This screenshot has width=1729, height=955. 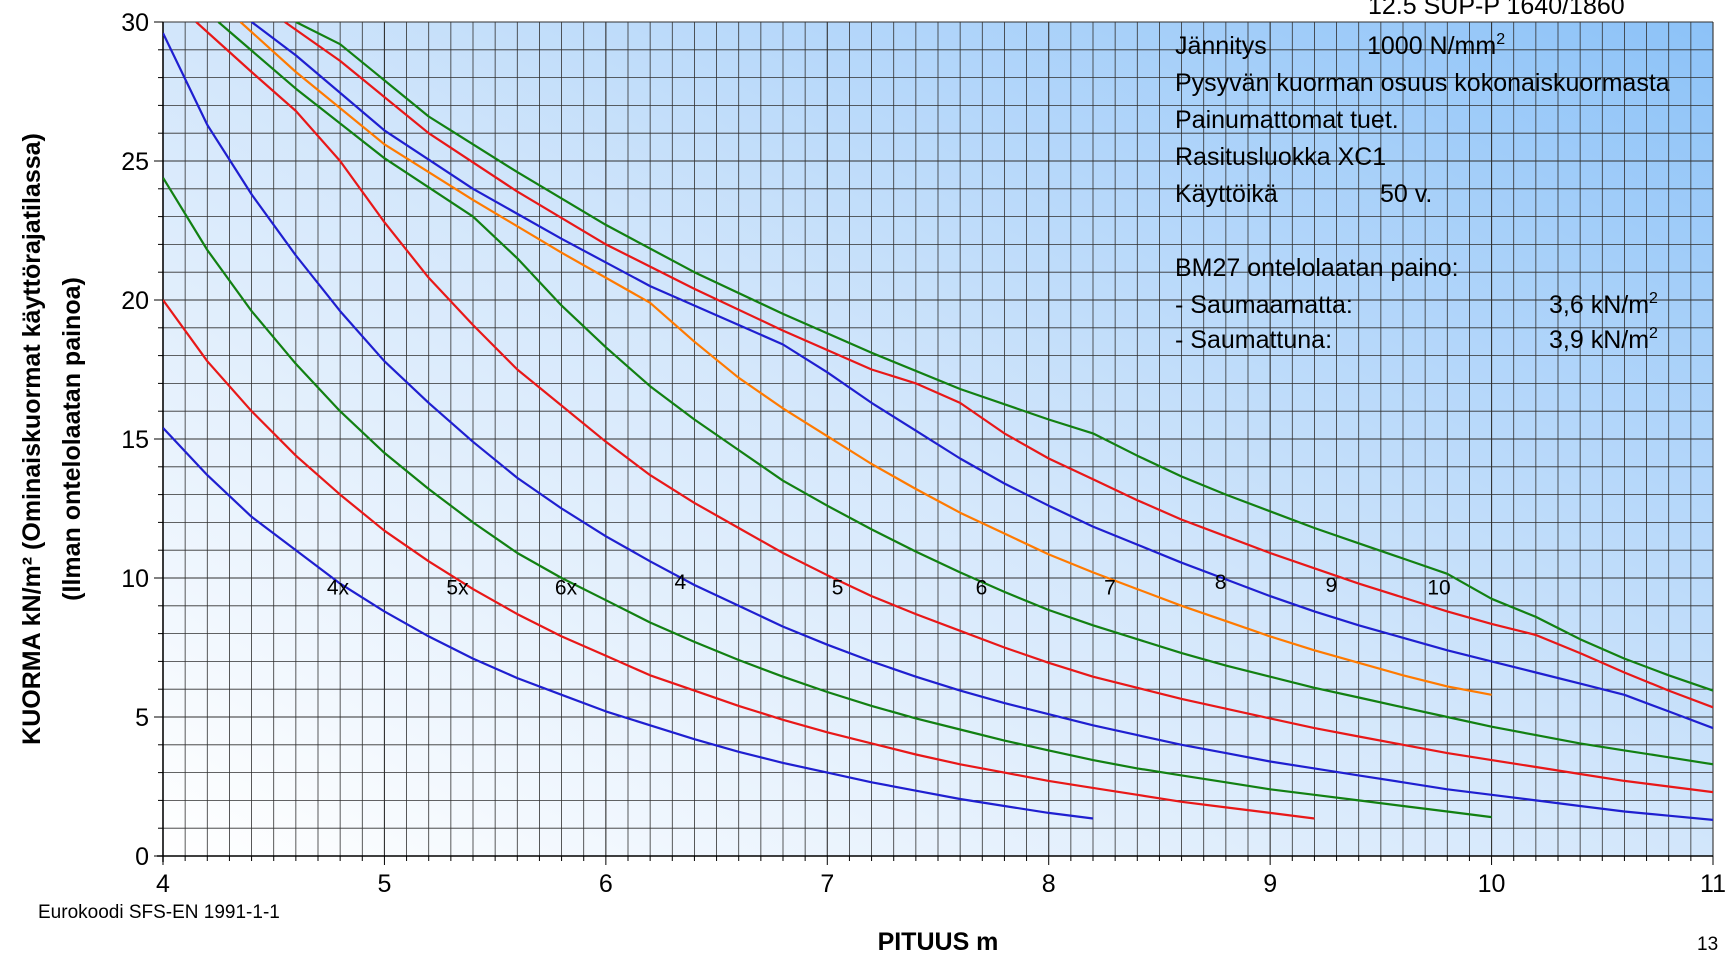 I want to click on curve-label: 7, so click(x=1110, y=588).